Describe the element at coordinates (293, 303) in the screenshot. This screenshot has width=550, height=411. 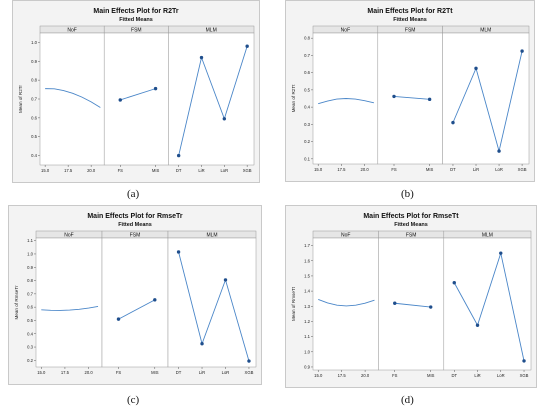
I see `y-axis-label: Mean of RmseTt` at that location.